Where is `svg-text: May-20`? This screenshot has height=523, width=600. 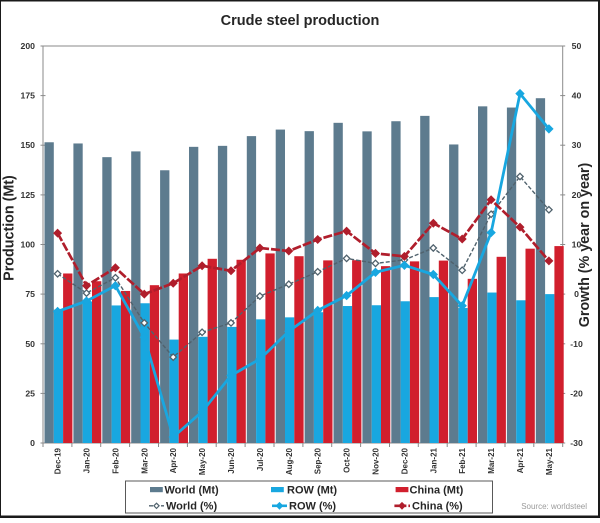
svg-text: May-20 is located at coordinates (202, 461).